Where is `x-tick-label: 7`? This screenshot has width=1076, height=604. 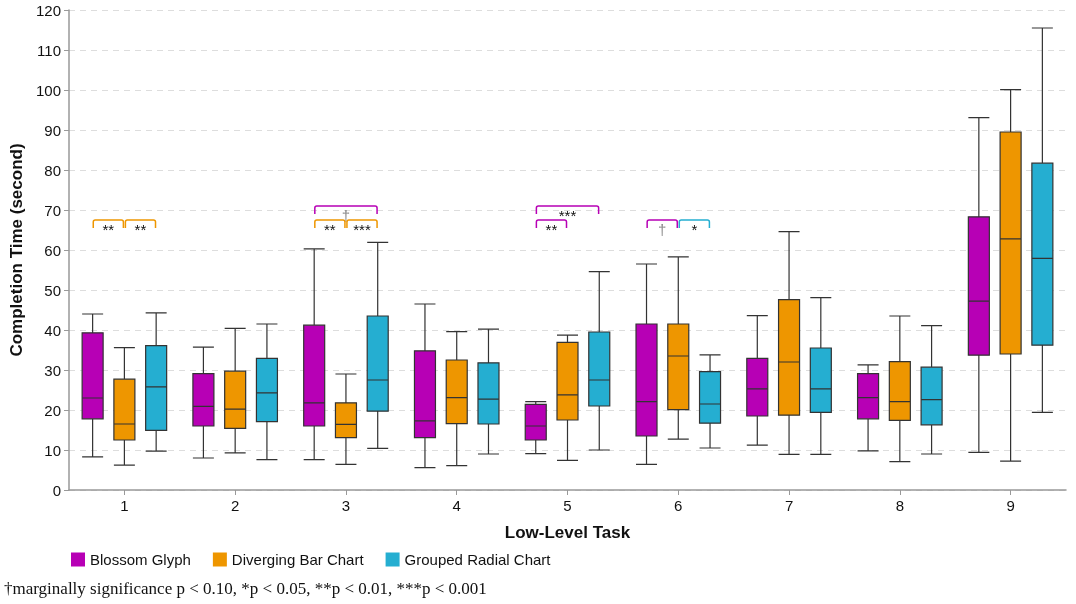
x-tick-label: 7 is located at coordinates (789, 505).